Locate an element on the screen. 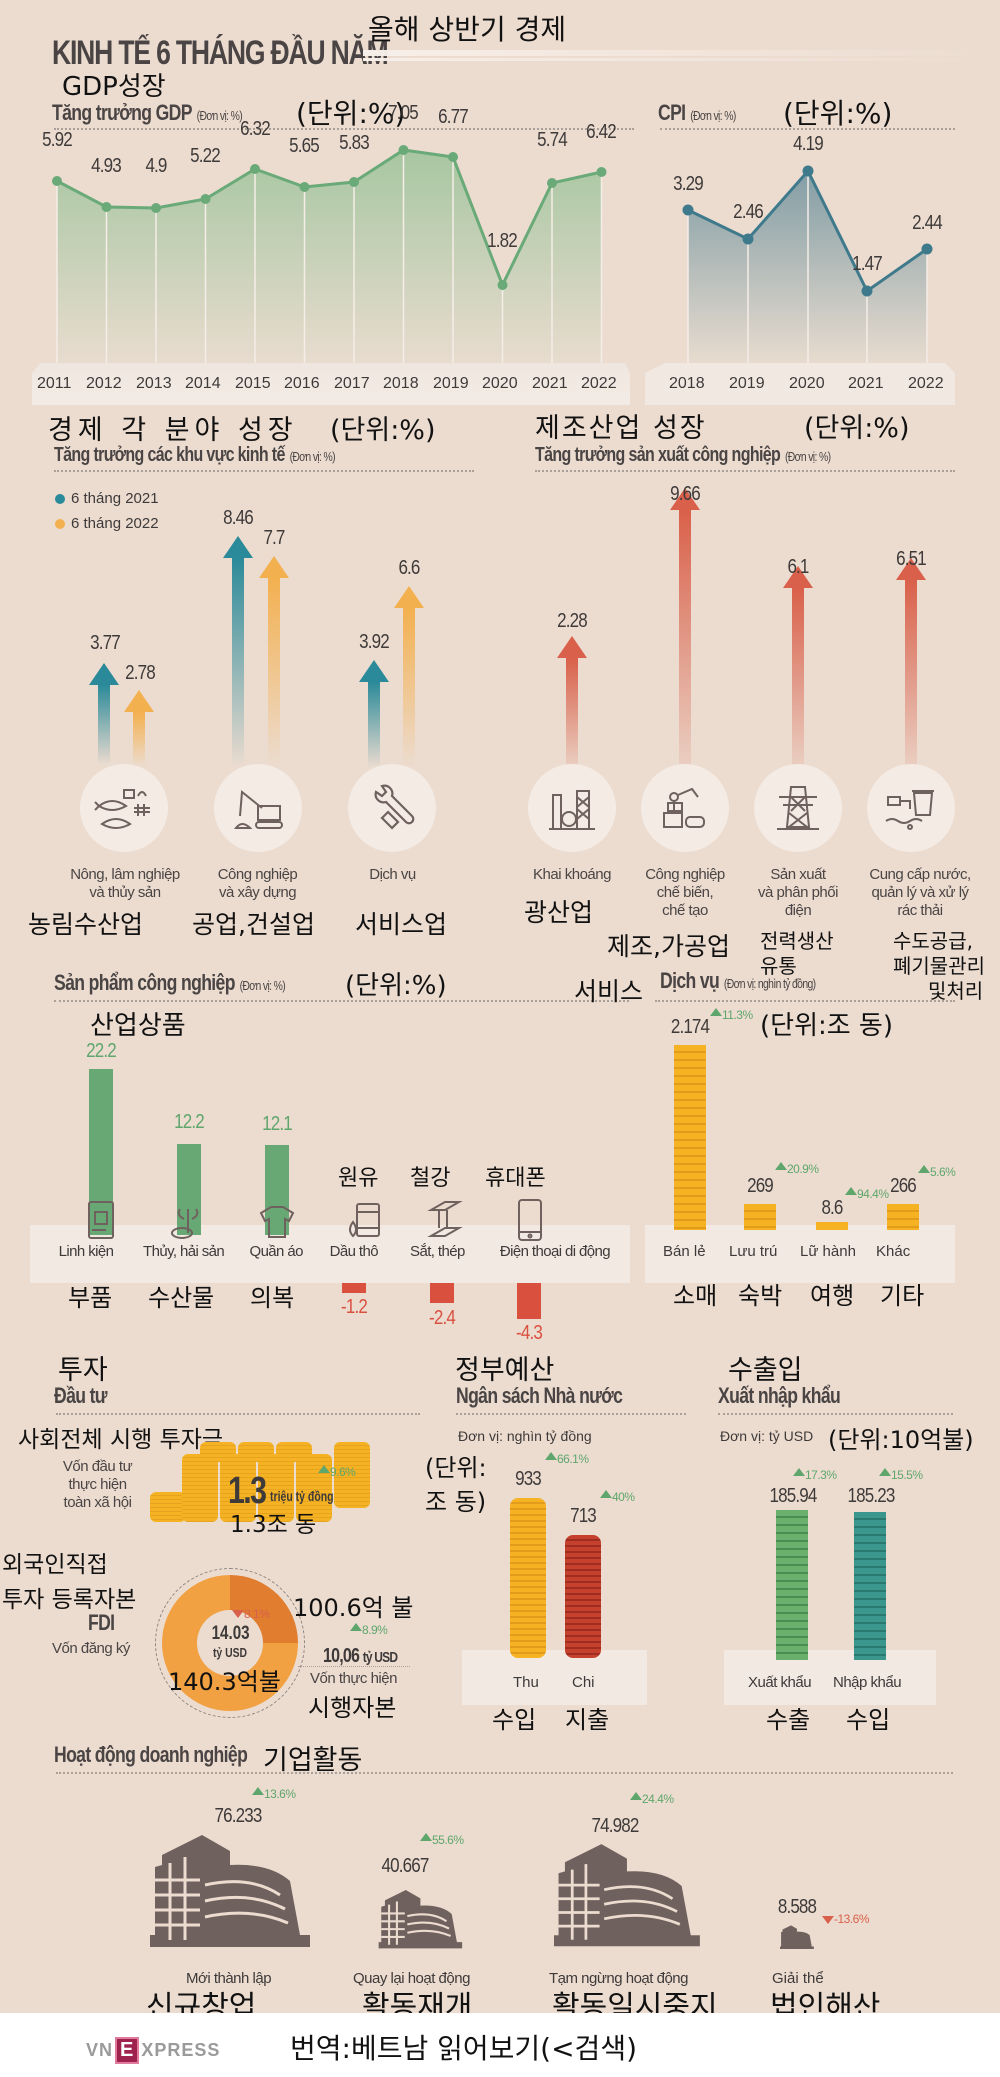  building-large-icon is located at coordinates (230, 1891).